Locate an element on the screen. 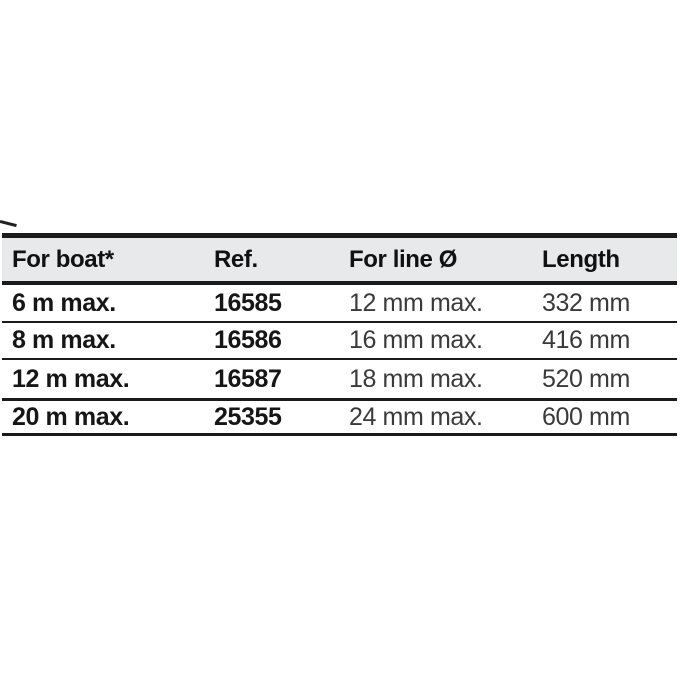 Image resolution: width=686 pixels, height=686 pixels. table-row: 6 m max. 16585 12 mm max. 332 mm is located at coordinates (339, 304).